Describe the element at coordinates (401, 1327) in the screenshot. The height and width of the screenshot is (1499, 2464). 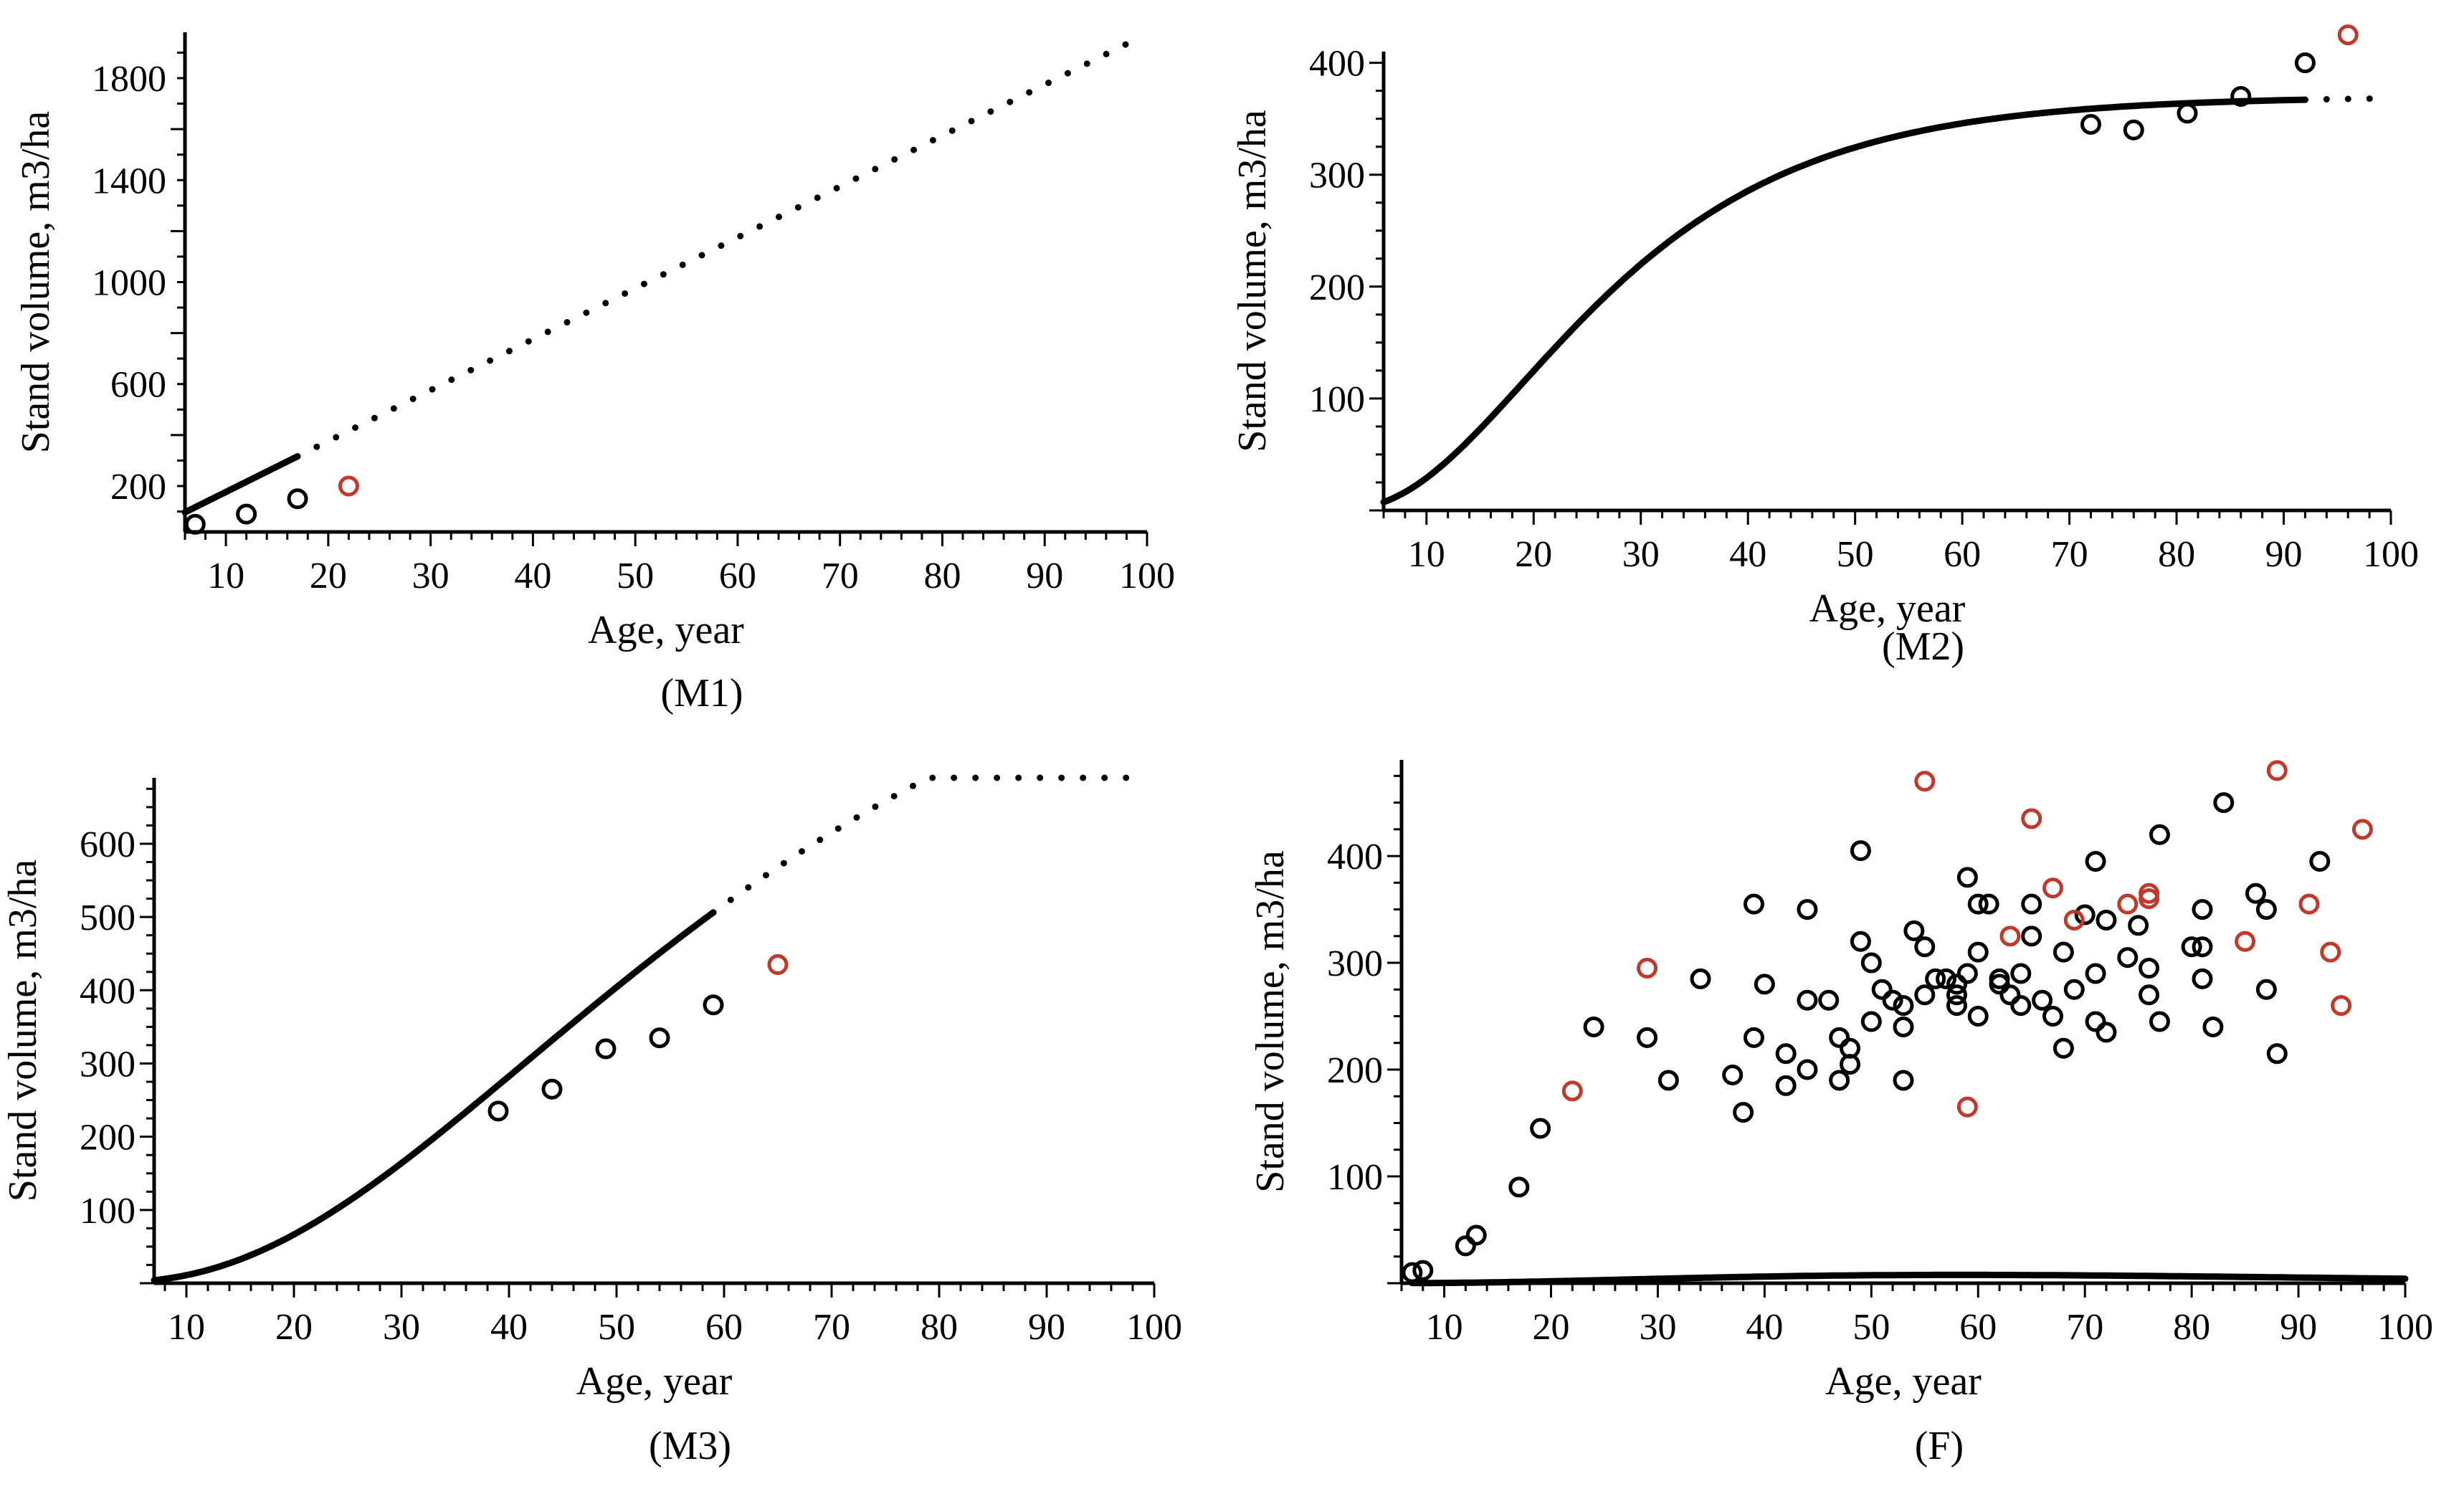
I see `x-tick-label: 30` at that location.